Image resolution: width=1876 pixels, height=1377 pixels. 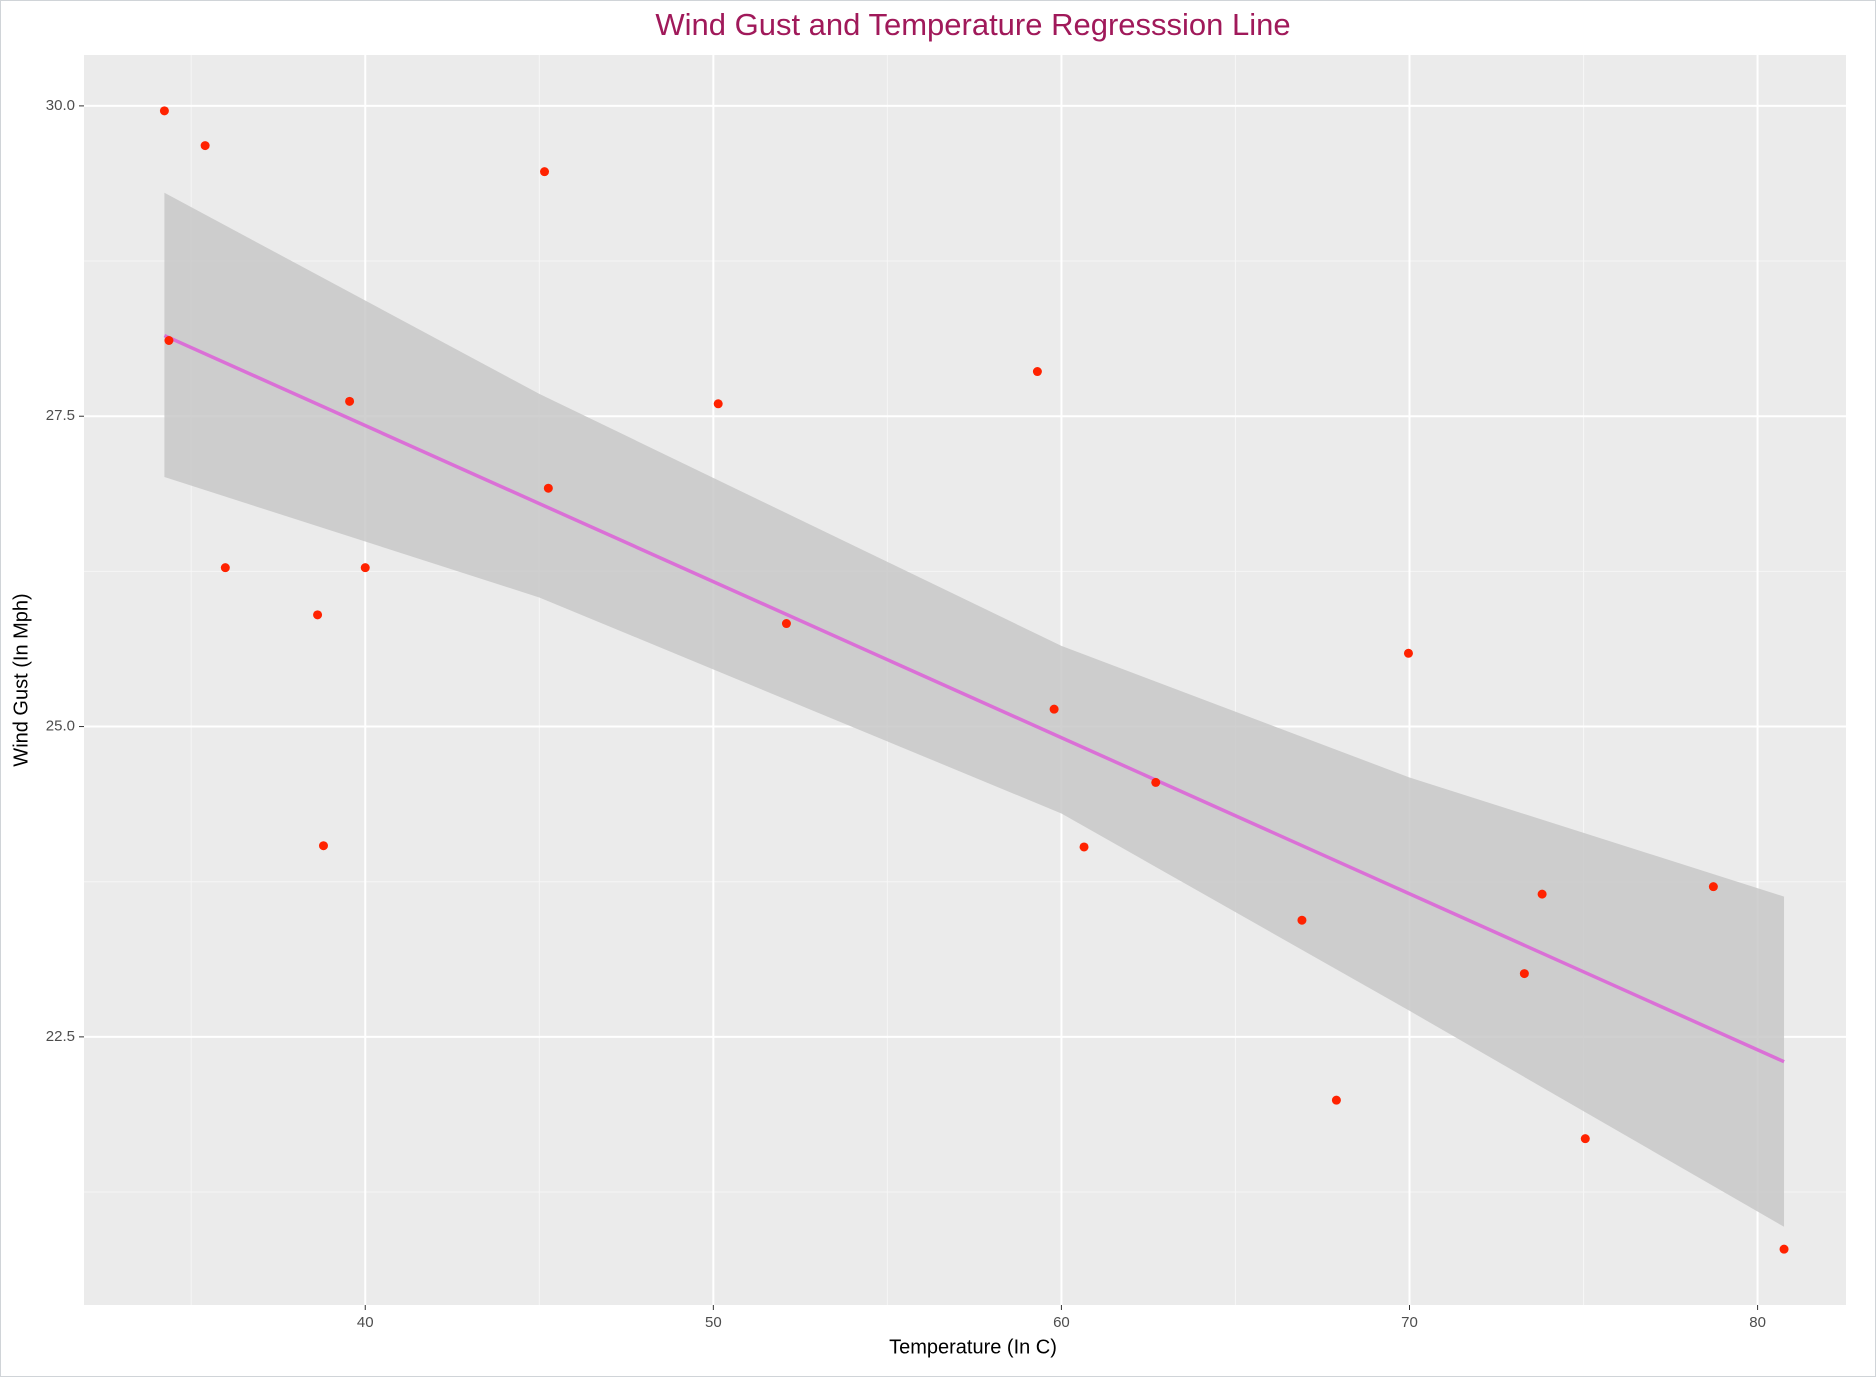 I want to click on x-tick-label: 70, so click(x=1409, y=1322).